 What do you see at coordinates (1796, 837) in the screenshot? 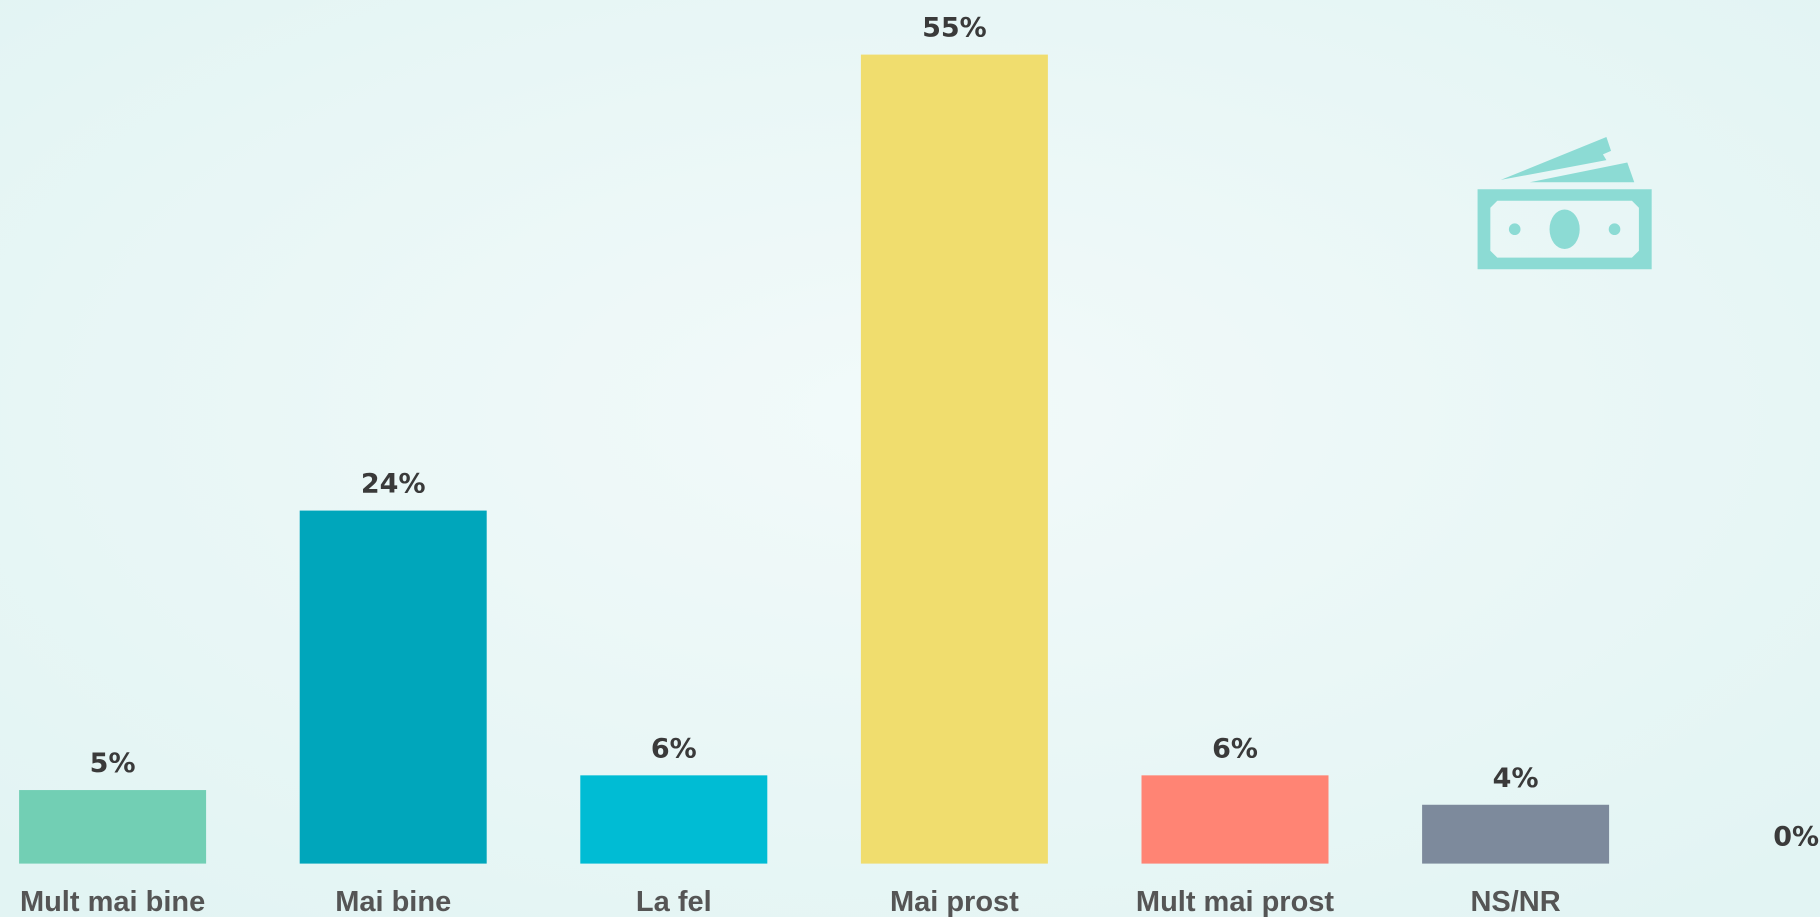
I see `value-label: 0%` at bounding box center [1796, 837].